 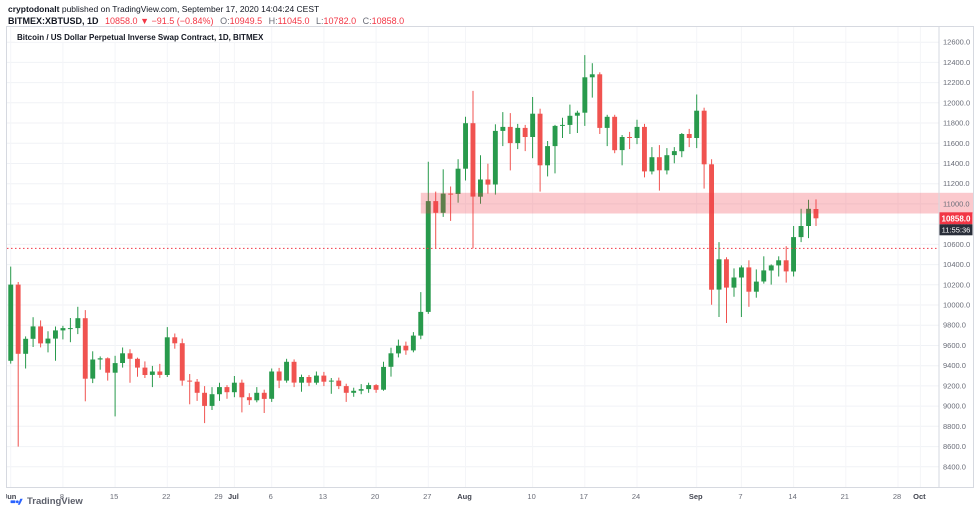 What do you see at coordinates (10, 496) in the screenshot?
I see `time-tick-label: Jun` at bounding box center [10, 496].